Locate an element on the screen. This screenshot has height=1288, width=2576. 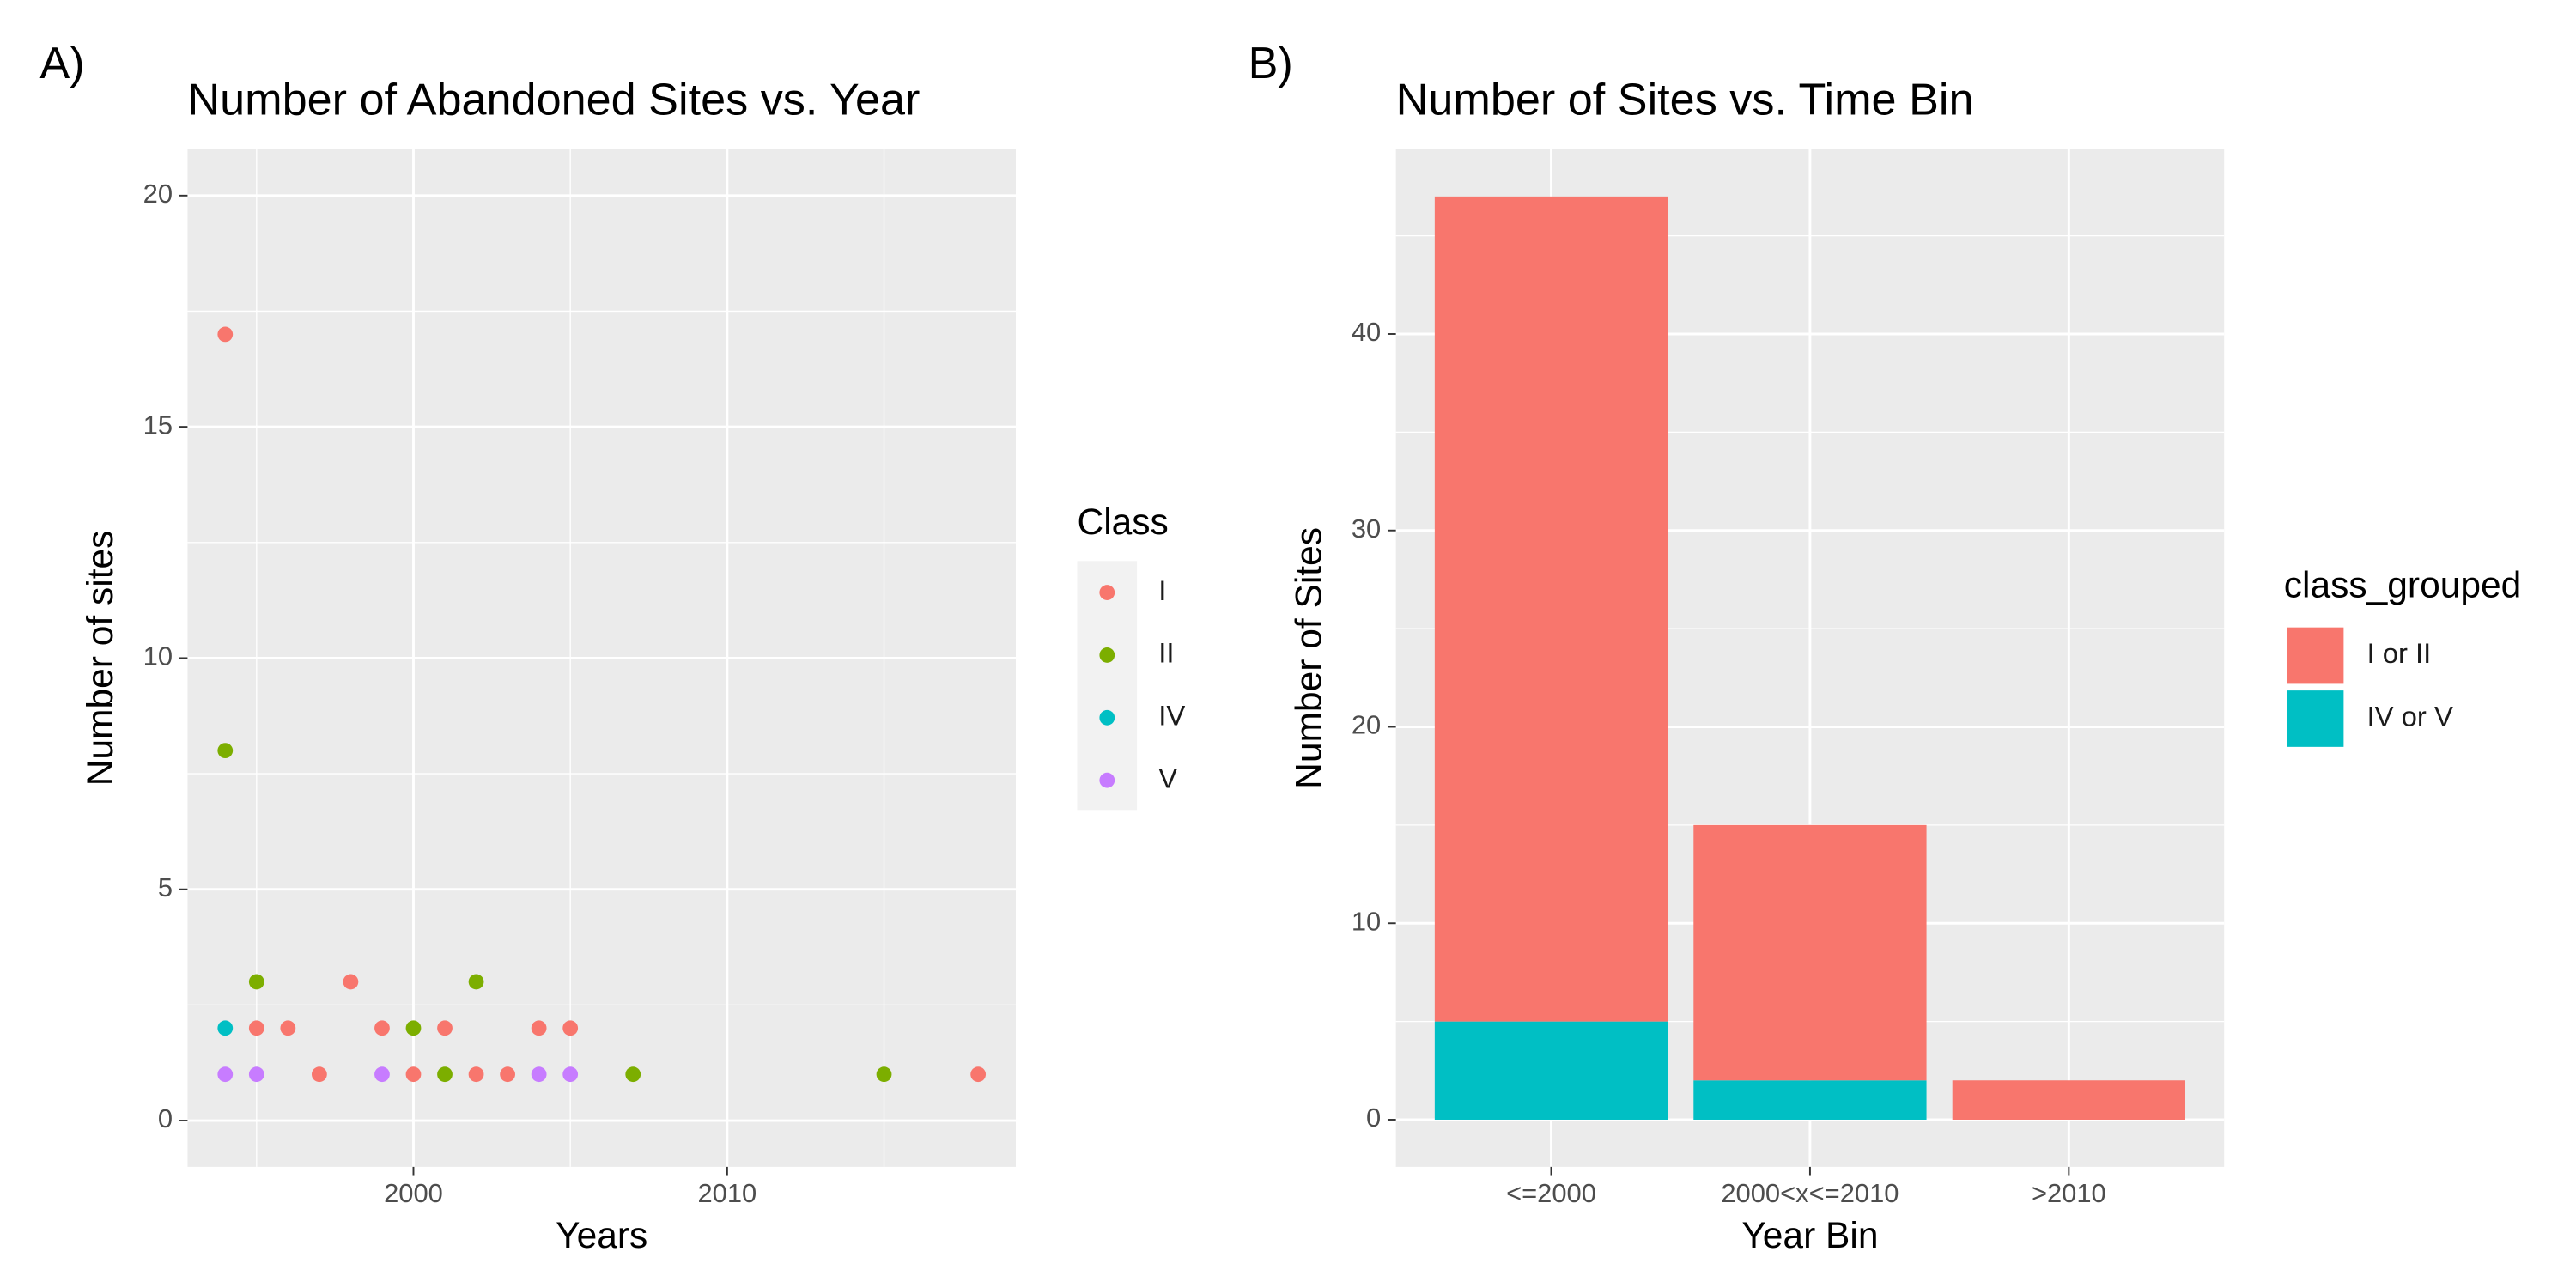
legend-label: I or II is located at coordinates (2398, 653).